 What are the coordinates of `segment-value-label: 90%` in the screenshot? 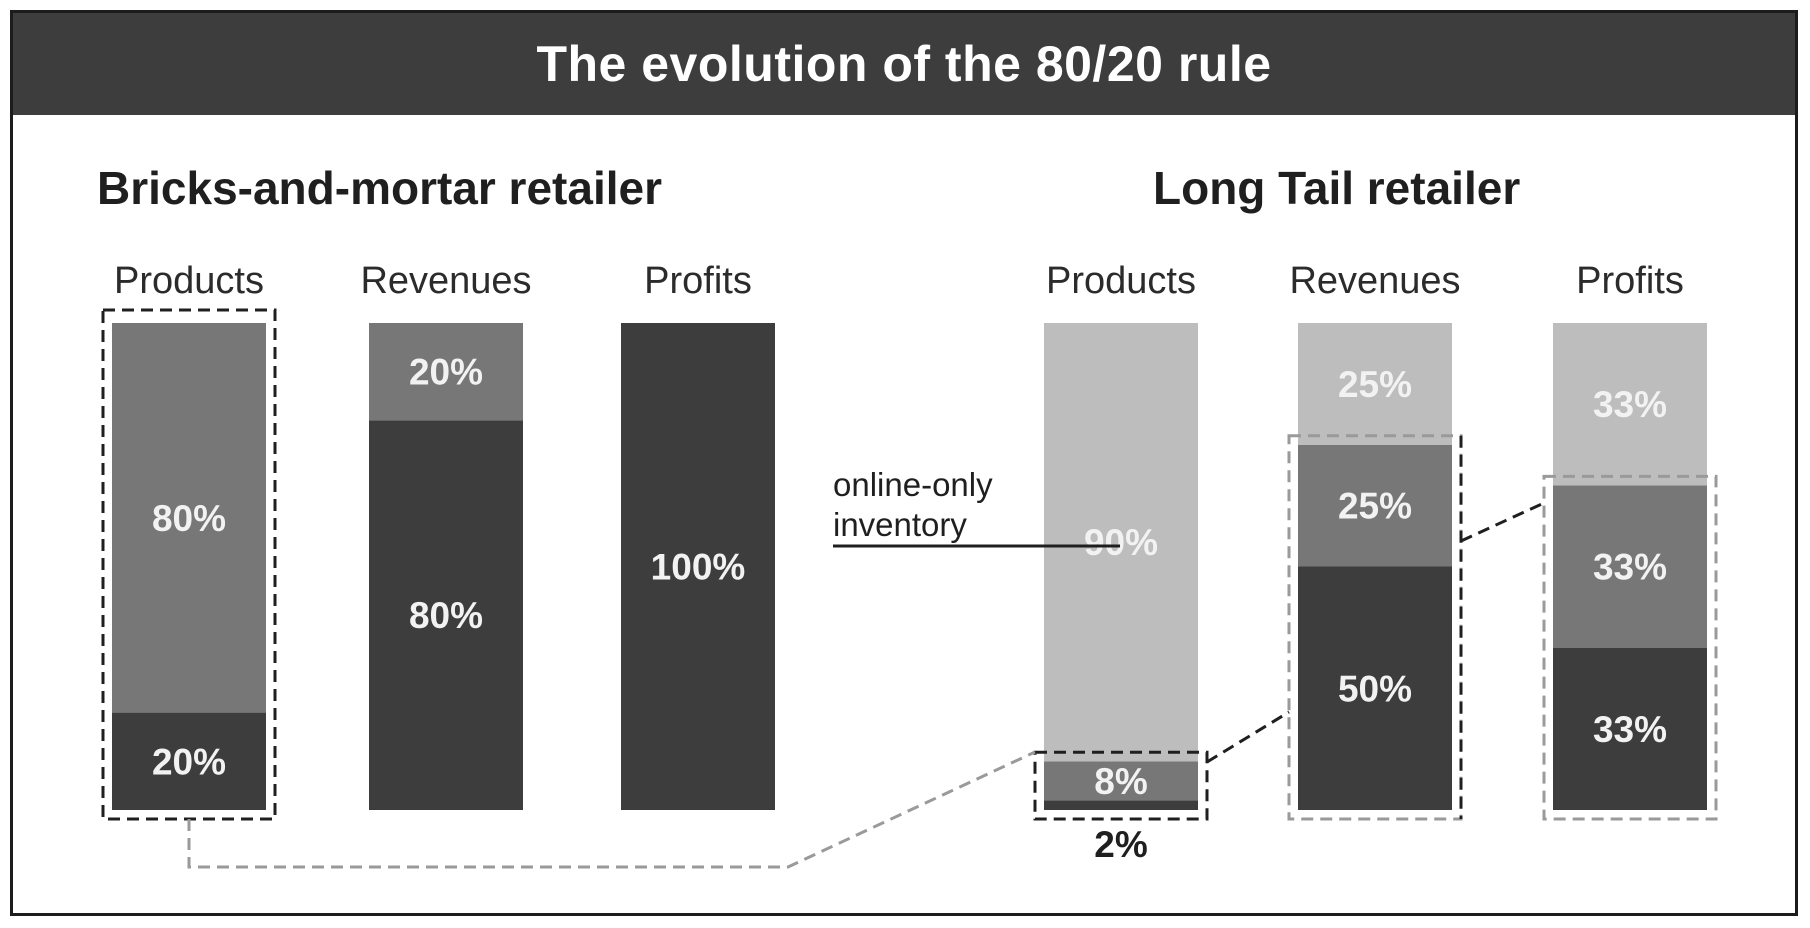 It's located at (1121, 542).